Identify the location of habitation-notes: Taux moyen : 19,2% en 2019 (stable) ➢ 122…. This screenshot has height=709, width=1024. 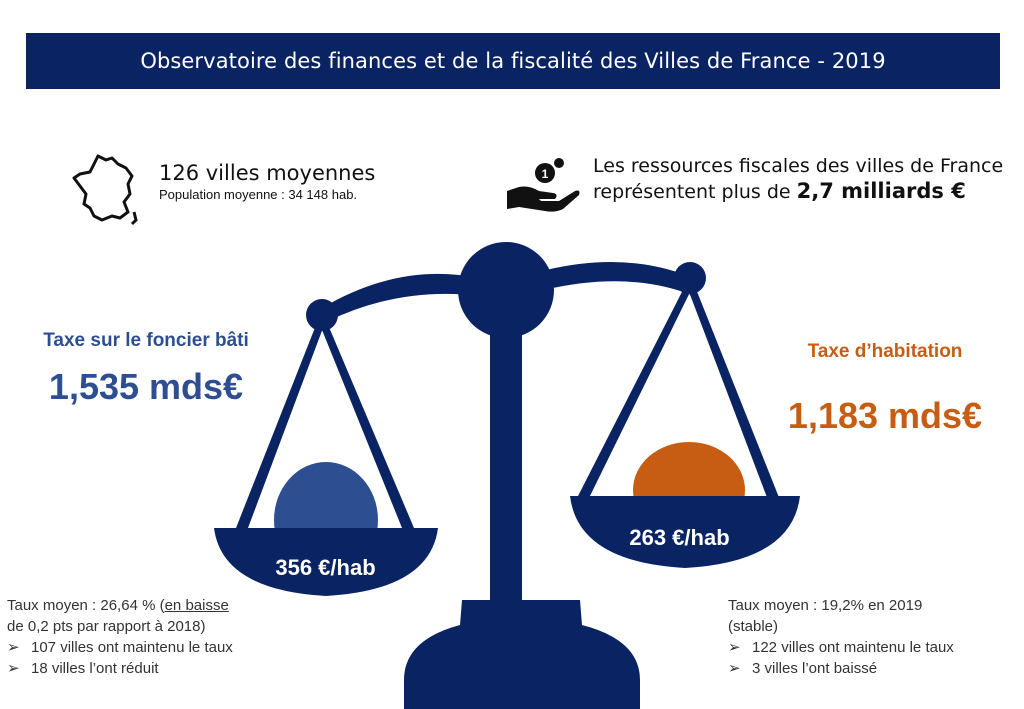
(841, 637).